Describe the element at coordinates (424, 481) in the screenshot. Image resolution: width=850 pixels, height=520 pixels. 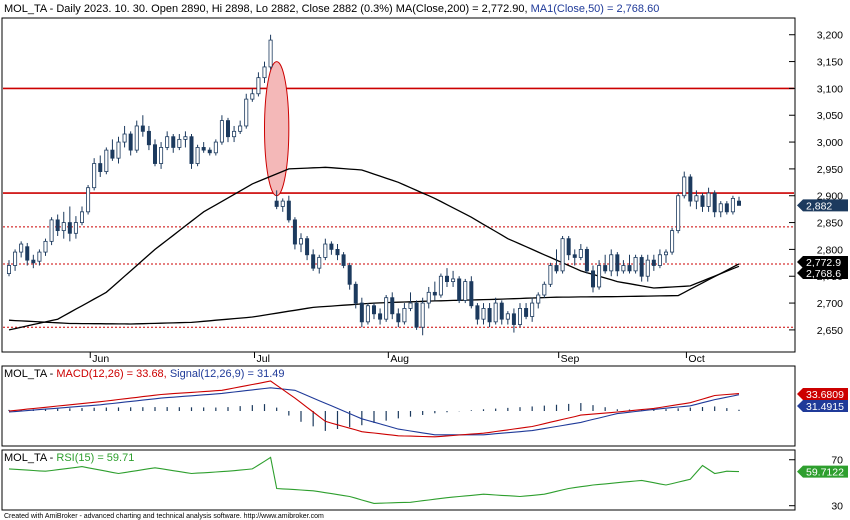
I see `rsi-panel: MOL_TA - RSI(15) = 59.71 70 30 59.7122` at that location.